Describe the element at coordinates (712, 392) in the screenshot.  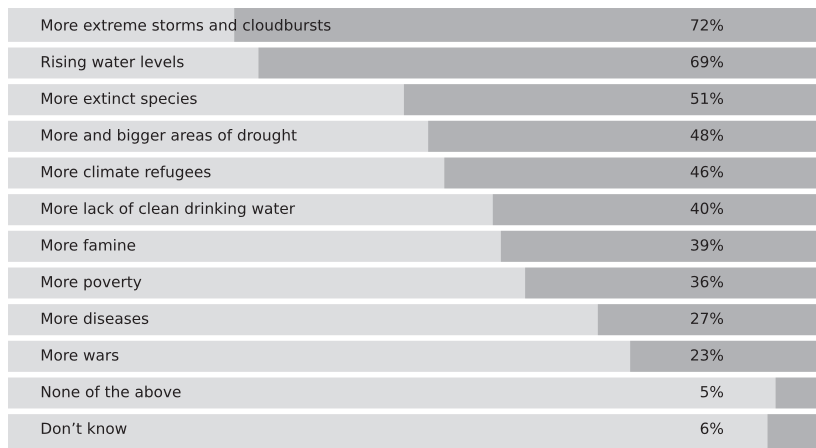
I see `data-label: 5%` at that location.